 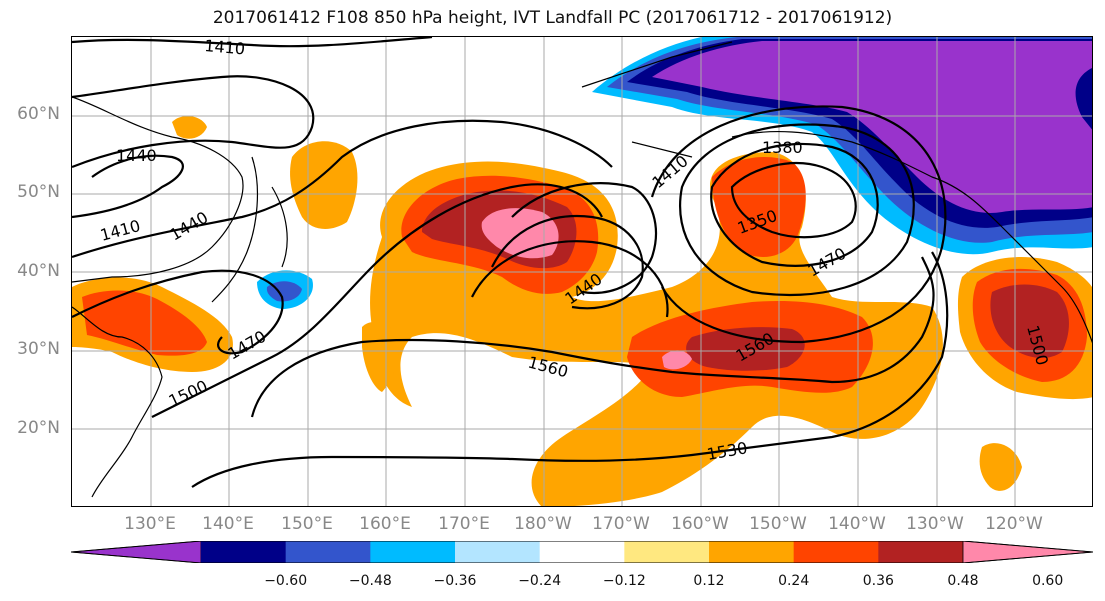 What do you see at coordinates (778, 524) in the screenshot?
I see `lon-label-150w: 150°W` at bounding box center [778, 524].